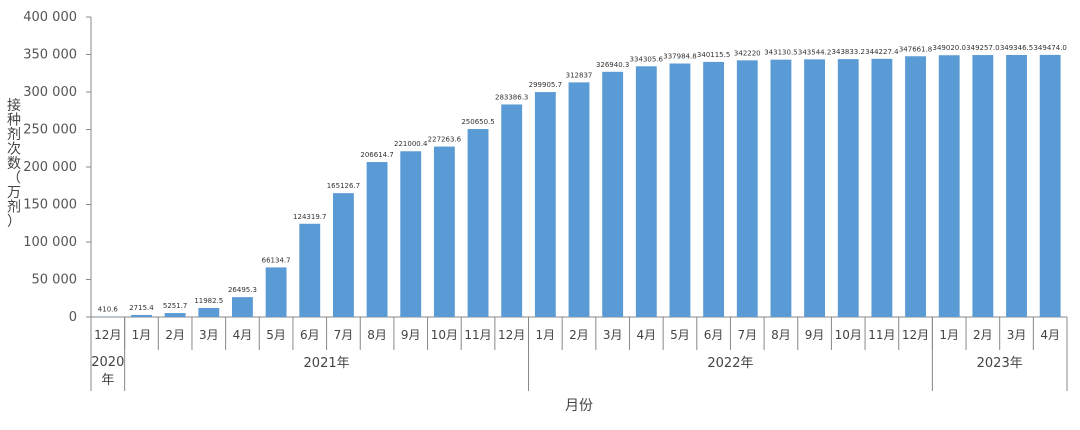 This screenshot has height=430, width=1080. Describe the element at coordinates (50, 92) in the screenshot. I see `y-tick-label: 300 000` at that location.